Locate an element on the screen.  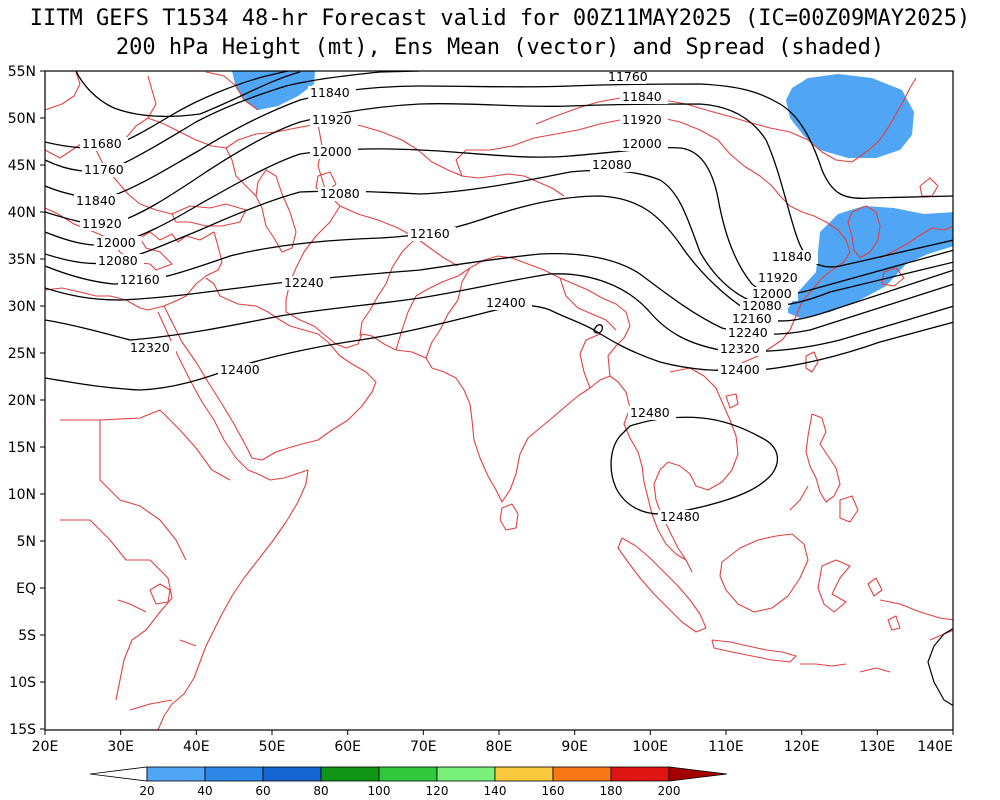
colorbar-tick-160: 160 is located at coordinates (553, 791).